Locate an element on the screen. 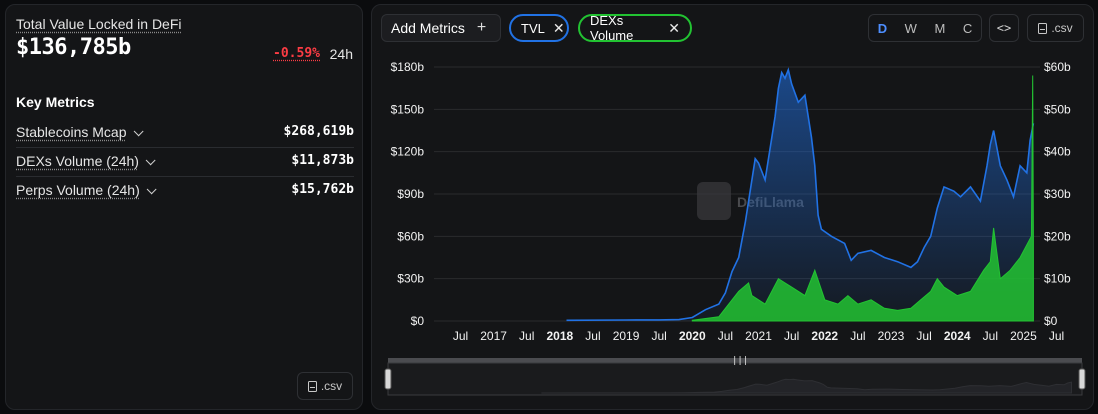 The width and height of the screenshot is (1098, 414). metric-row-perps-volume: Perps Volume (24h) $15,762b is located at coordinates (185, 192).